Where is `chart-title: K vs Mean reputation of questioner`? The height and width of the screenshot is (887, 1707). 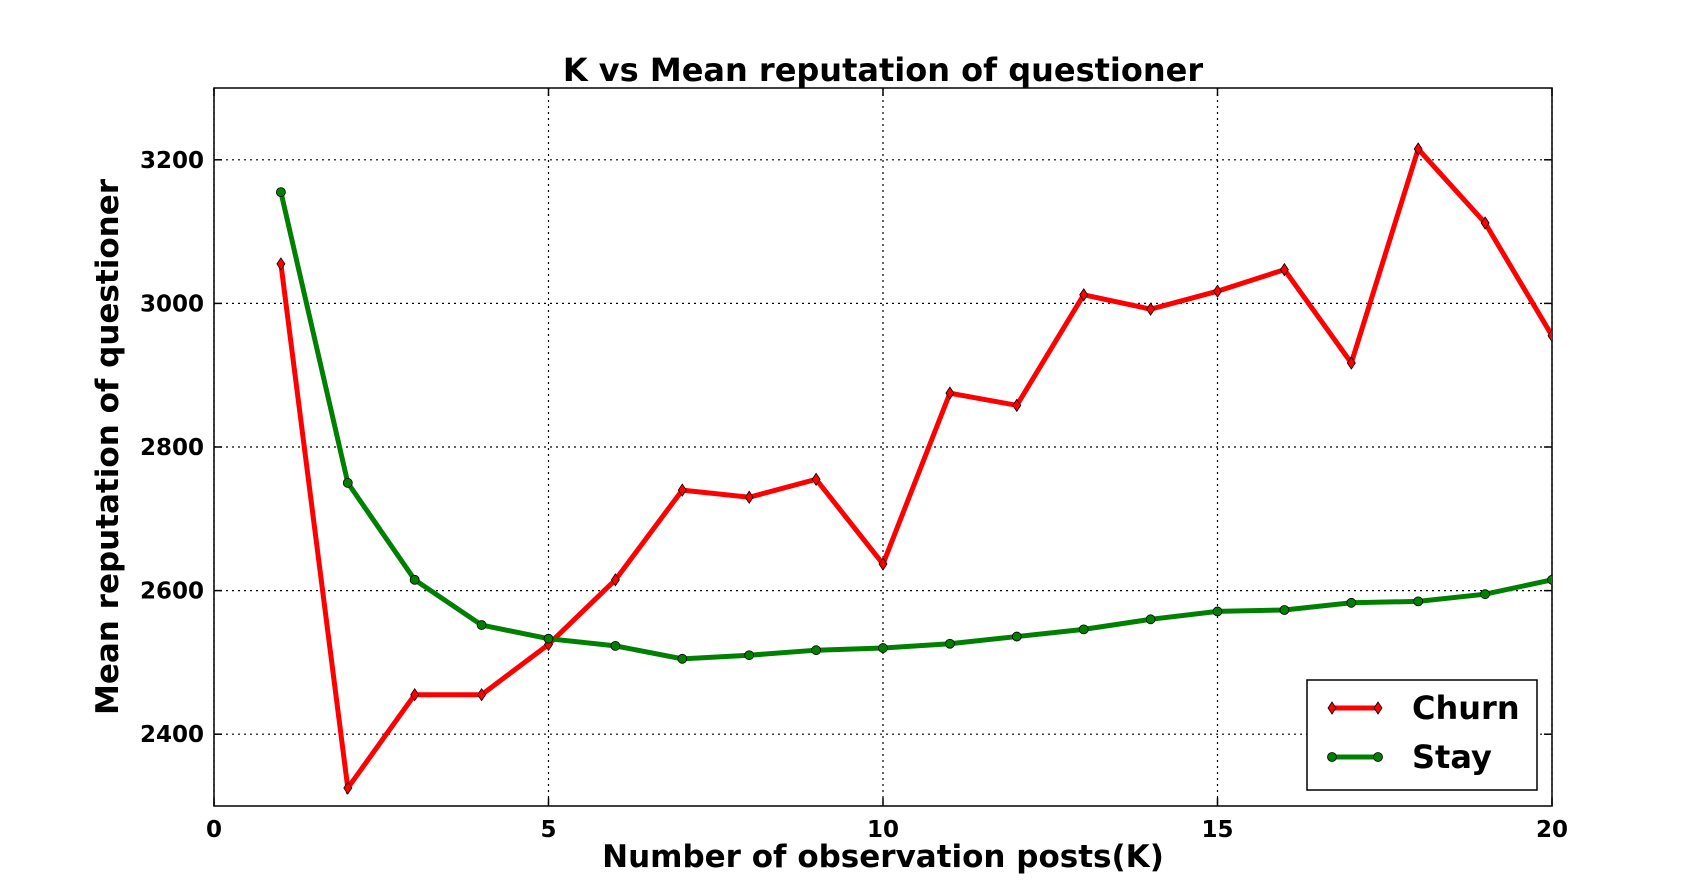 chart-title: K vs Mean reputation of questioner is located at coordinates (883, 70).